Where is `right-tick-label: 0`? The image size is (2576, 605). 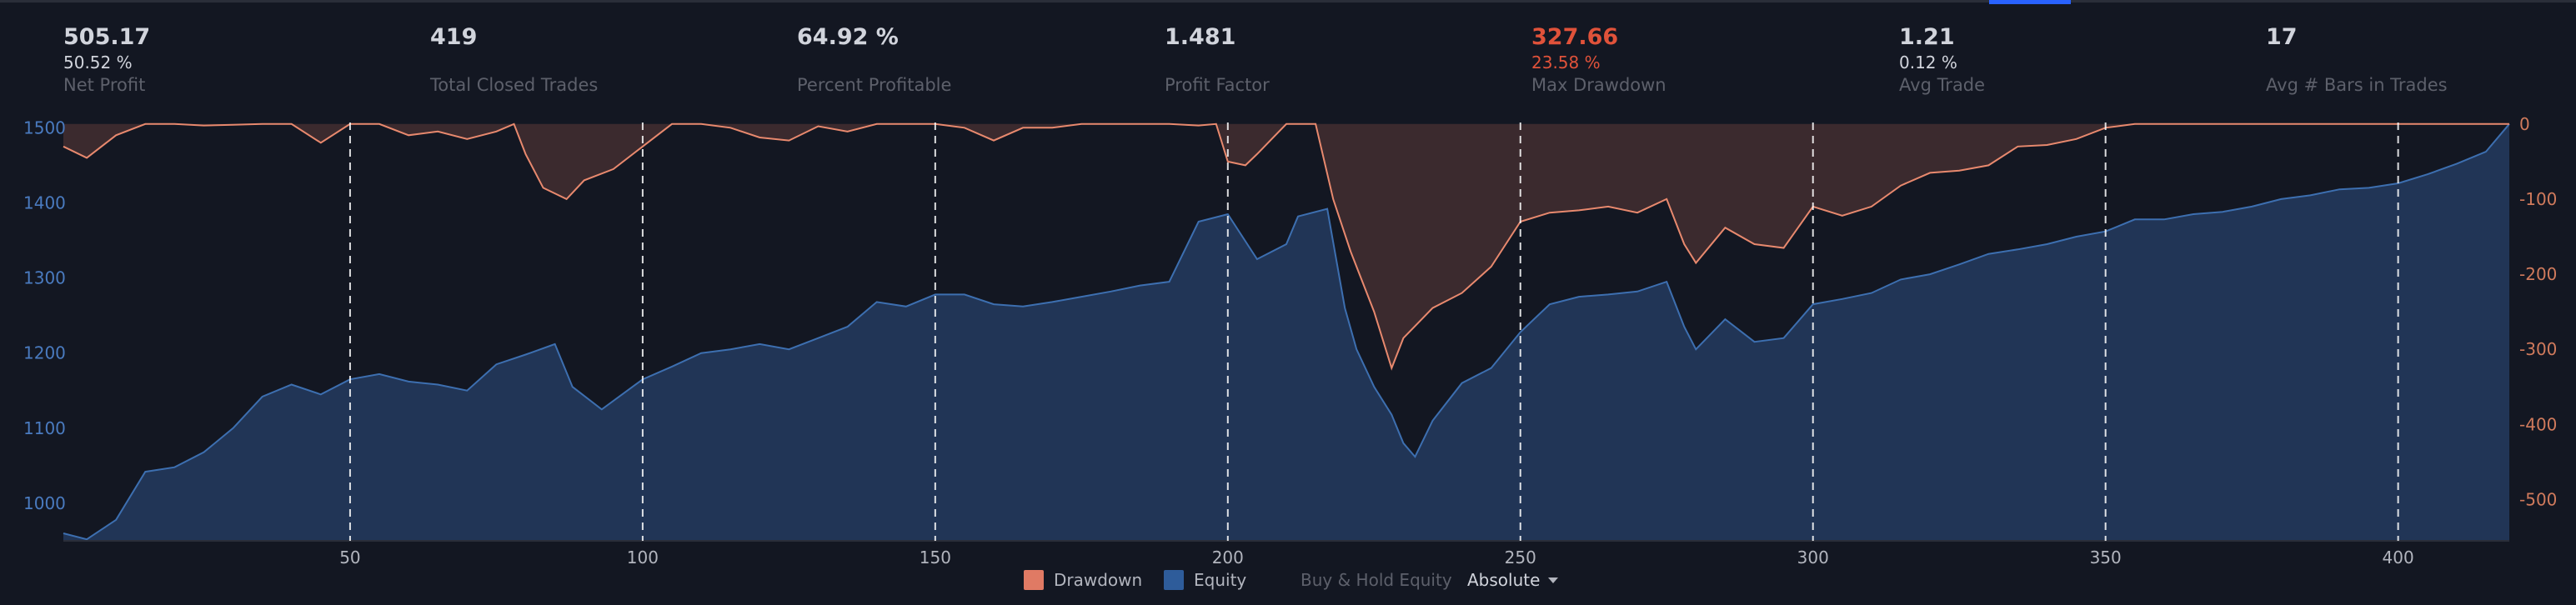
right-tick-label: 0 is located at coordinates (2524, 124).